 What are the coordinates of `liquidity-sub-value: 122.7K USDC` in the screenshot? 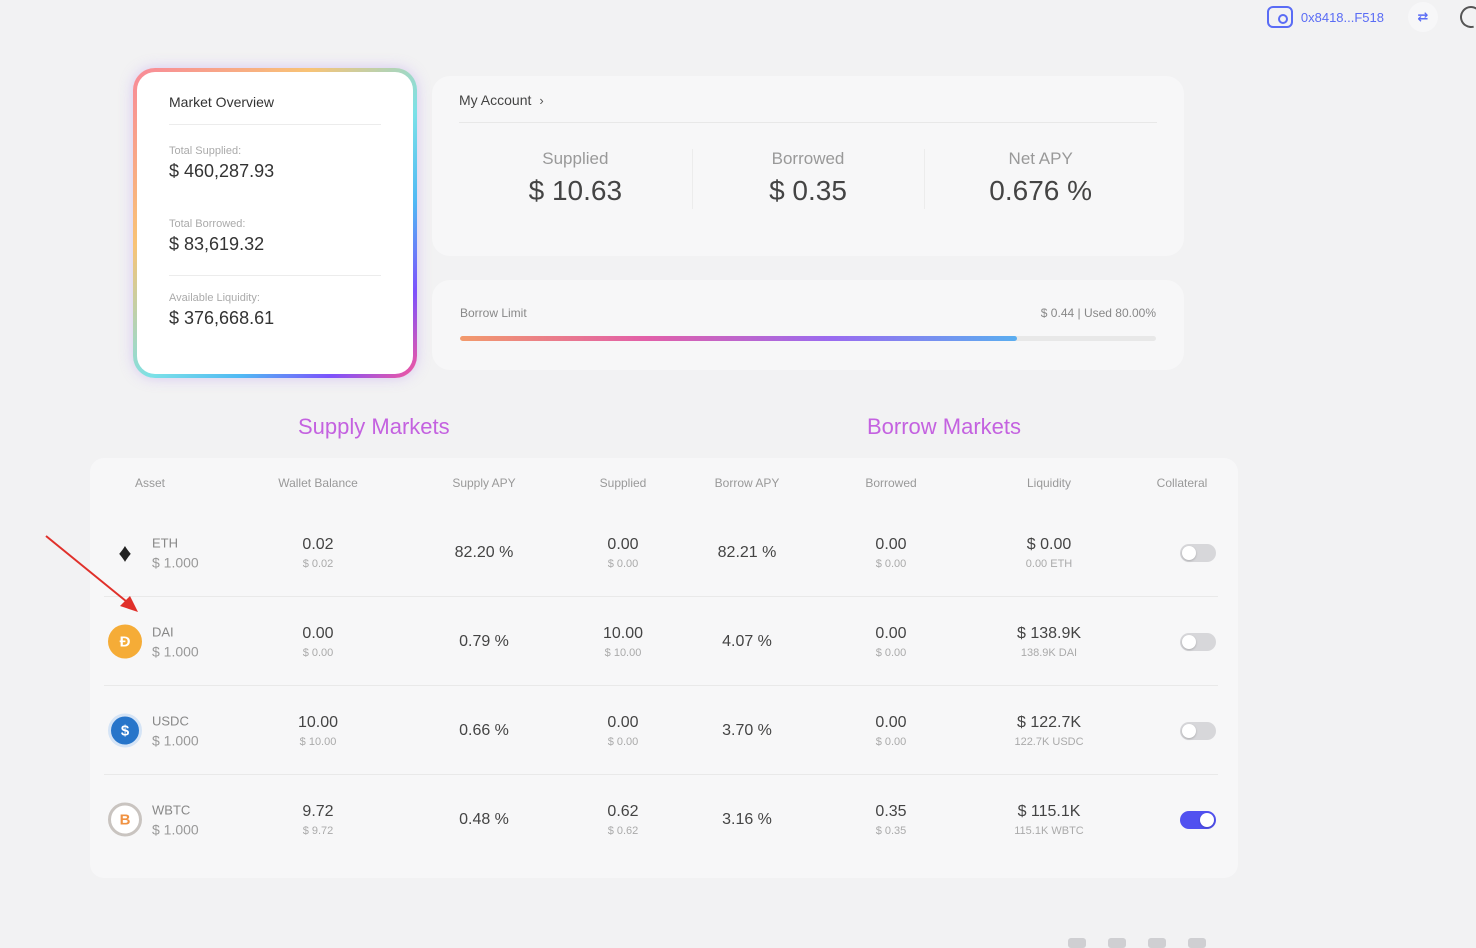 It's located at (1049, 741).